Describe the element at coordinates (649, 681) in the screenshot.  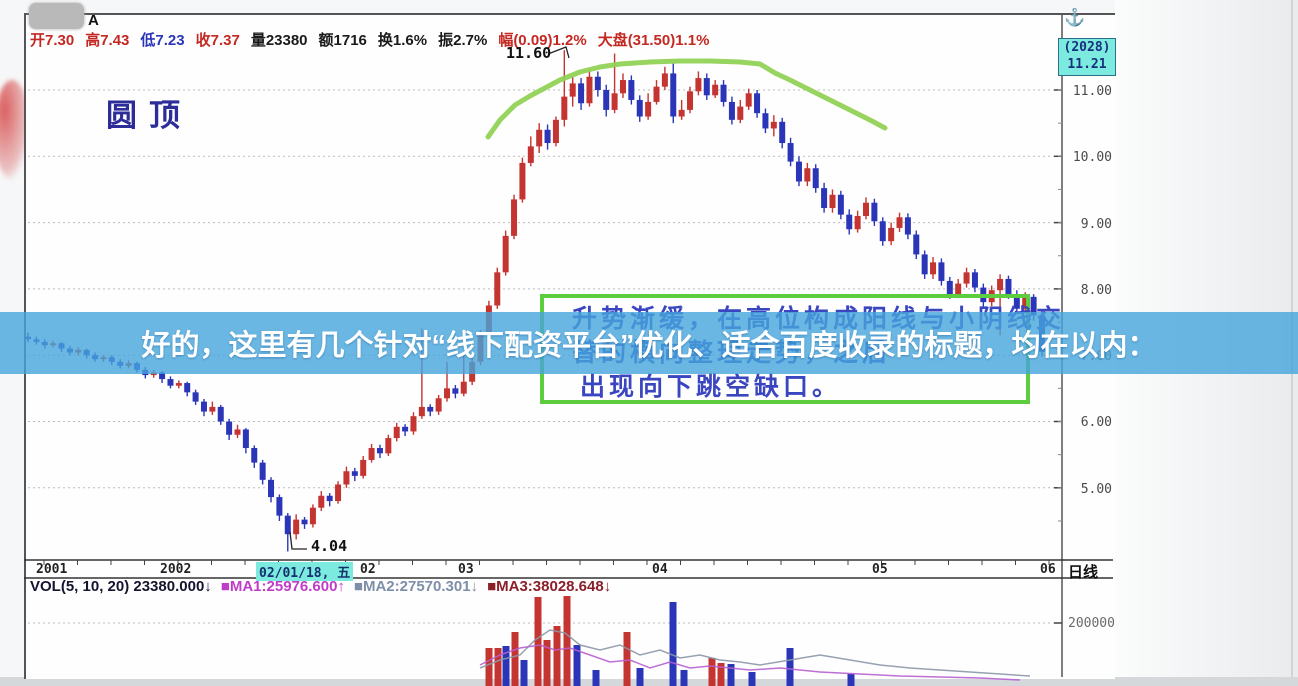
I see `page-background-bottom` at that location.